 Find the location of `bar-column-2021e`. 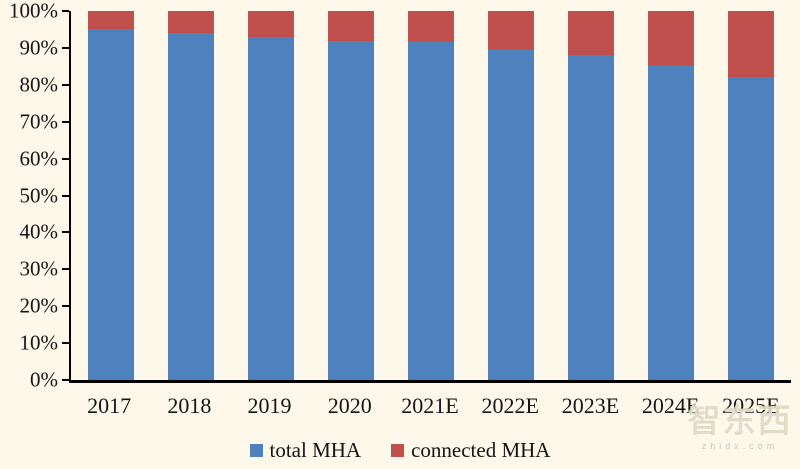

bar-column-2021e is located at coordinates (431, 195).